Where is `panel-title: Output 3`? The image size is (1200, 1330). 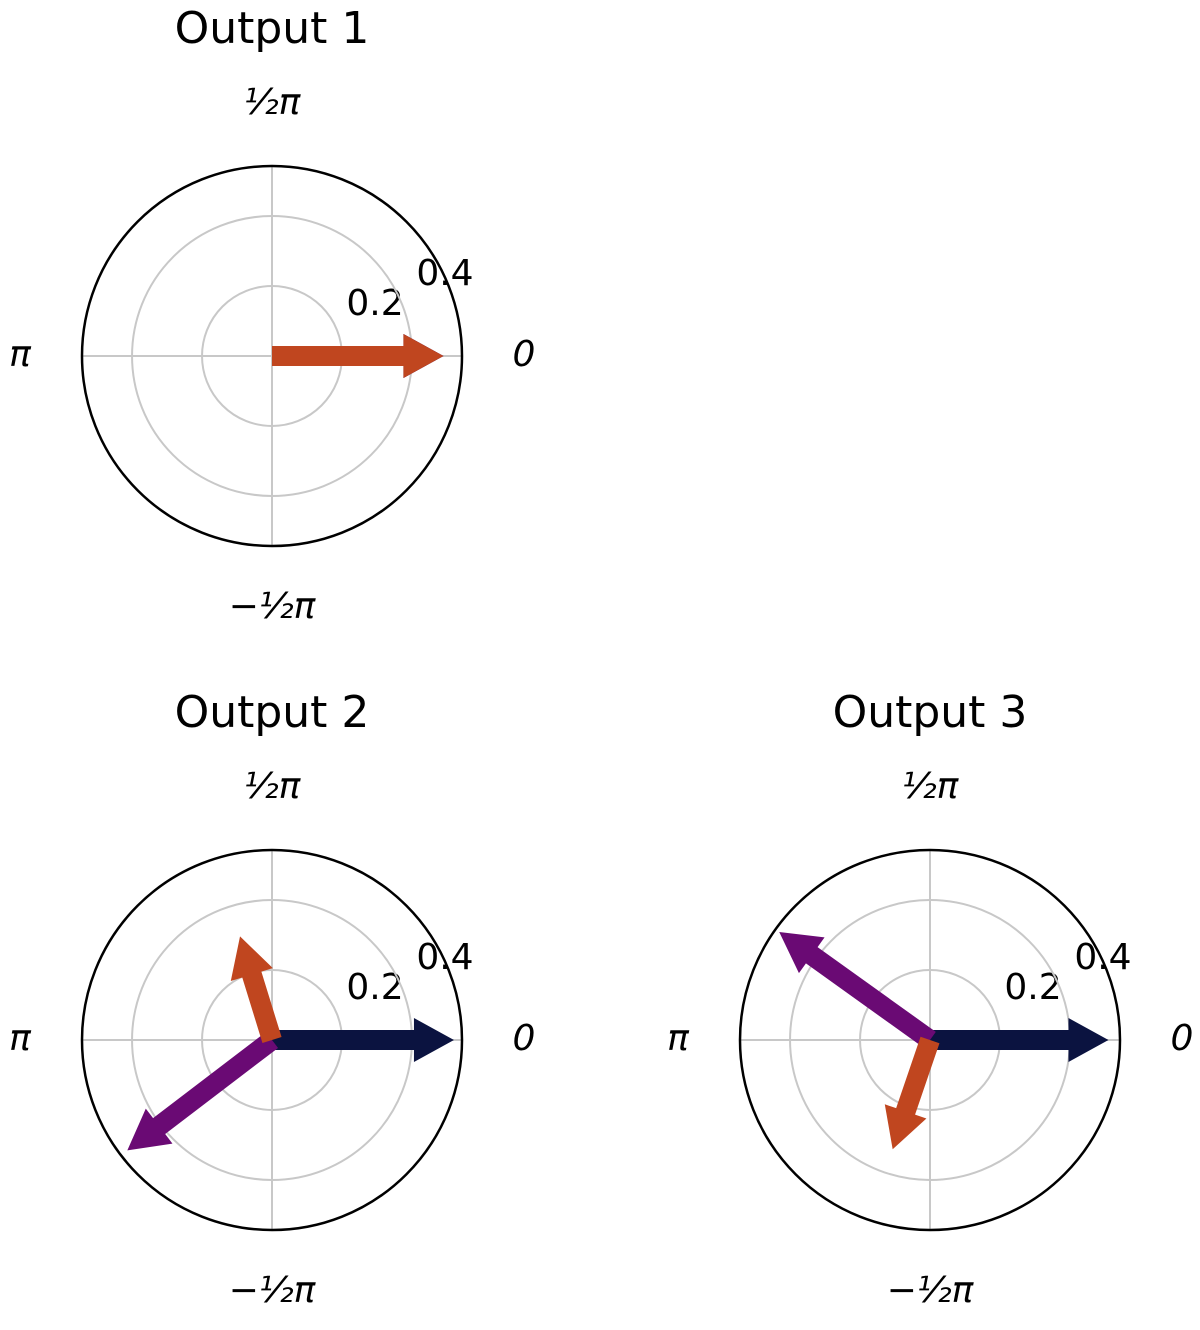 panel-title: Output 3 is located at coordinates (930, 712).